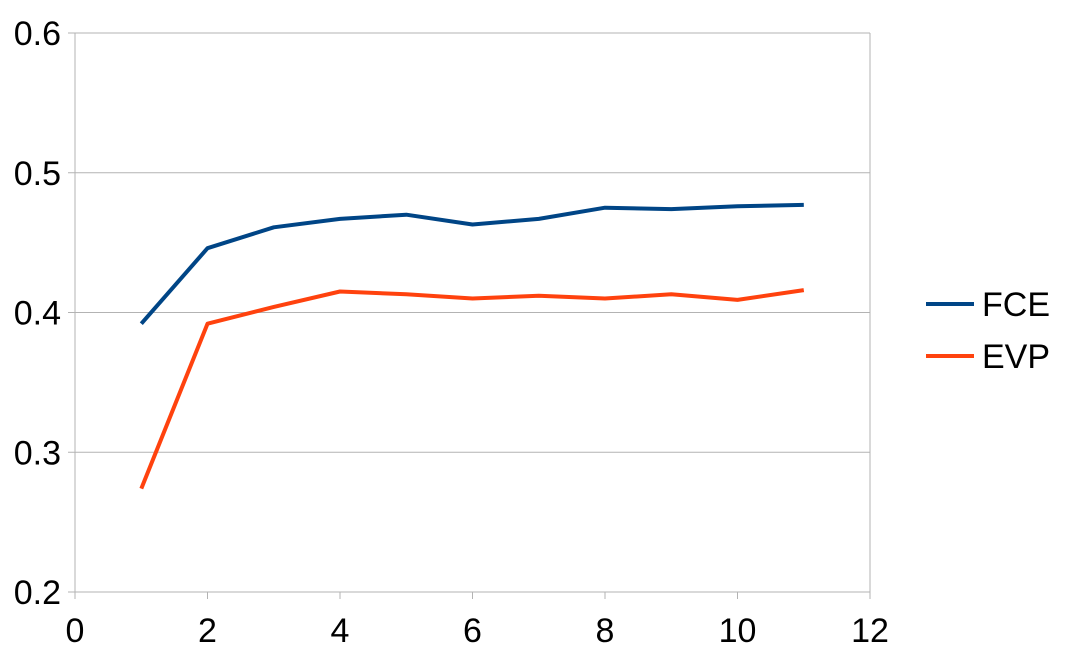 The width and height of the screenshot is (1077, 657). I want to click on x-tick-label: 4, so click(340, 631).